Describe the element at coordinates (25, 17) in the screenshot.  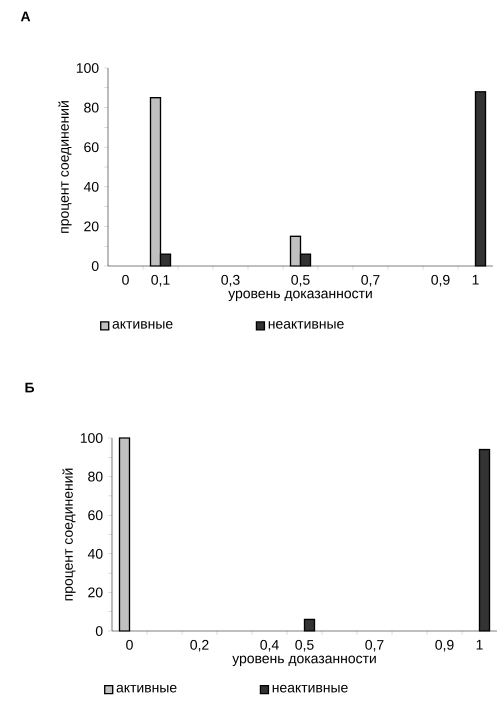
I see `chart-title: А` at that location.